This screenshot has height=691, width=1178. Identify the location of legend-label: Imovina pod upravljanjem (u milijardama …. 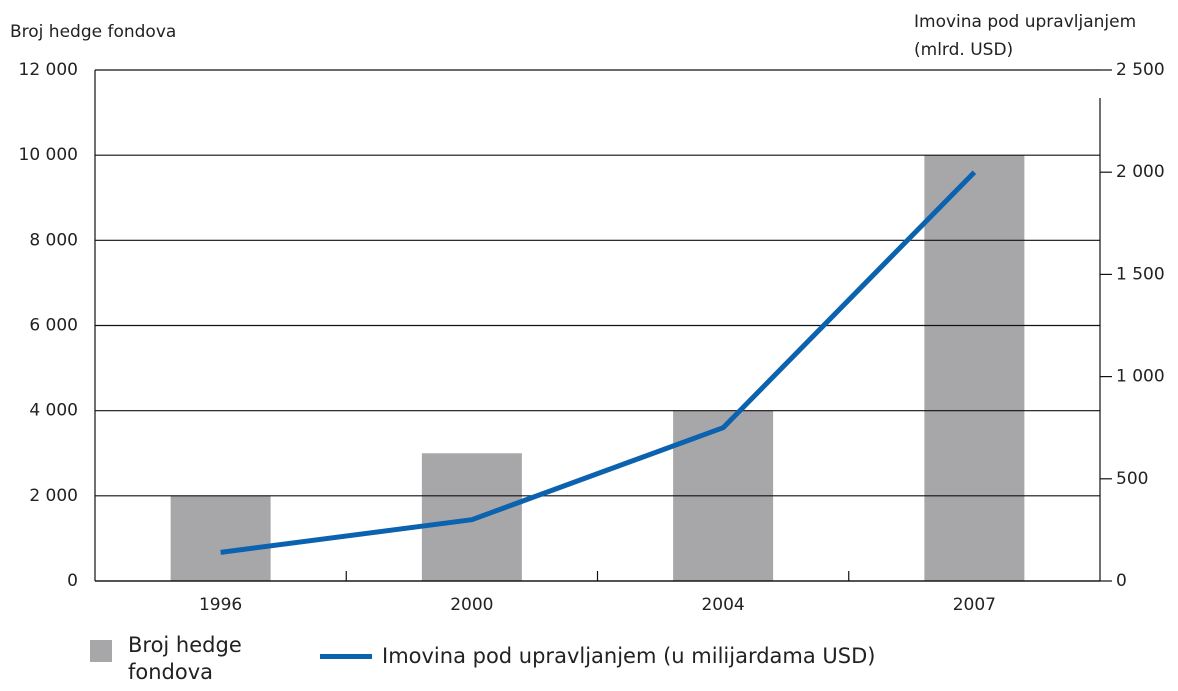
(629, 656).